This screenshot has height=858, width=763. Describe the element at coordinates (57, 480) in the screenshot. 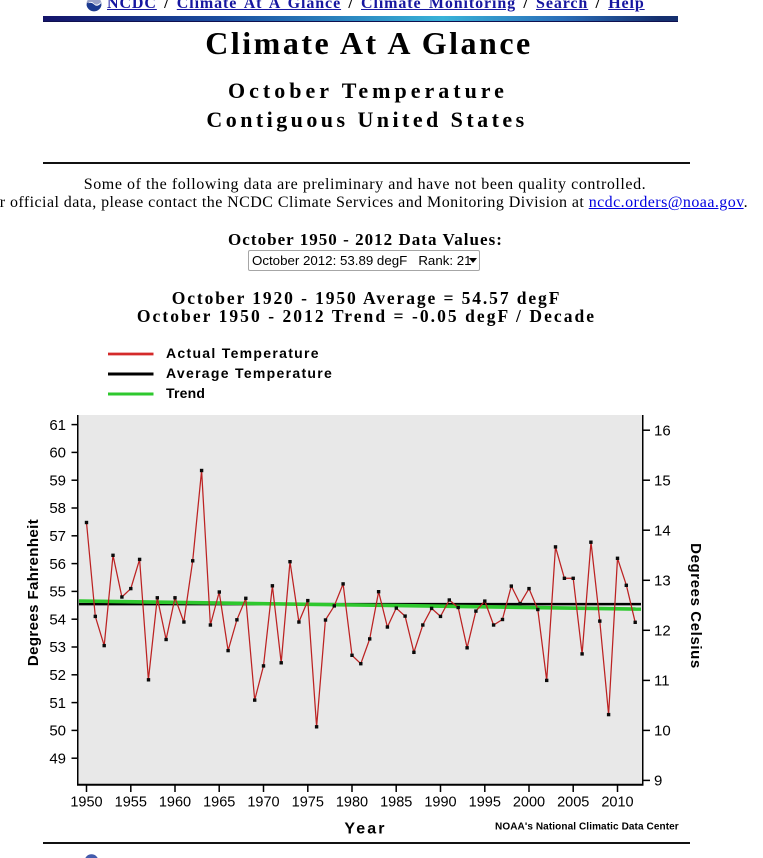

I see `svg-text: 59` at that location.